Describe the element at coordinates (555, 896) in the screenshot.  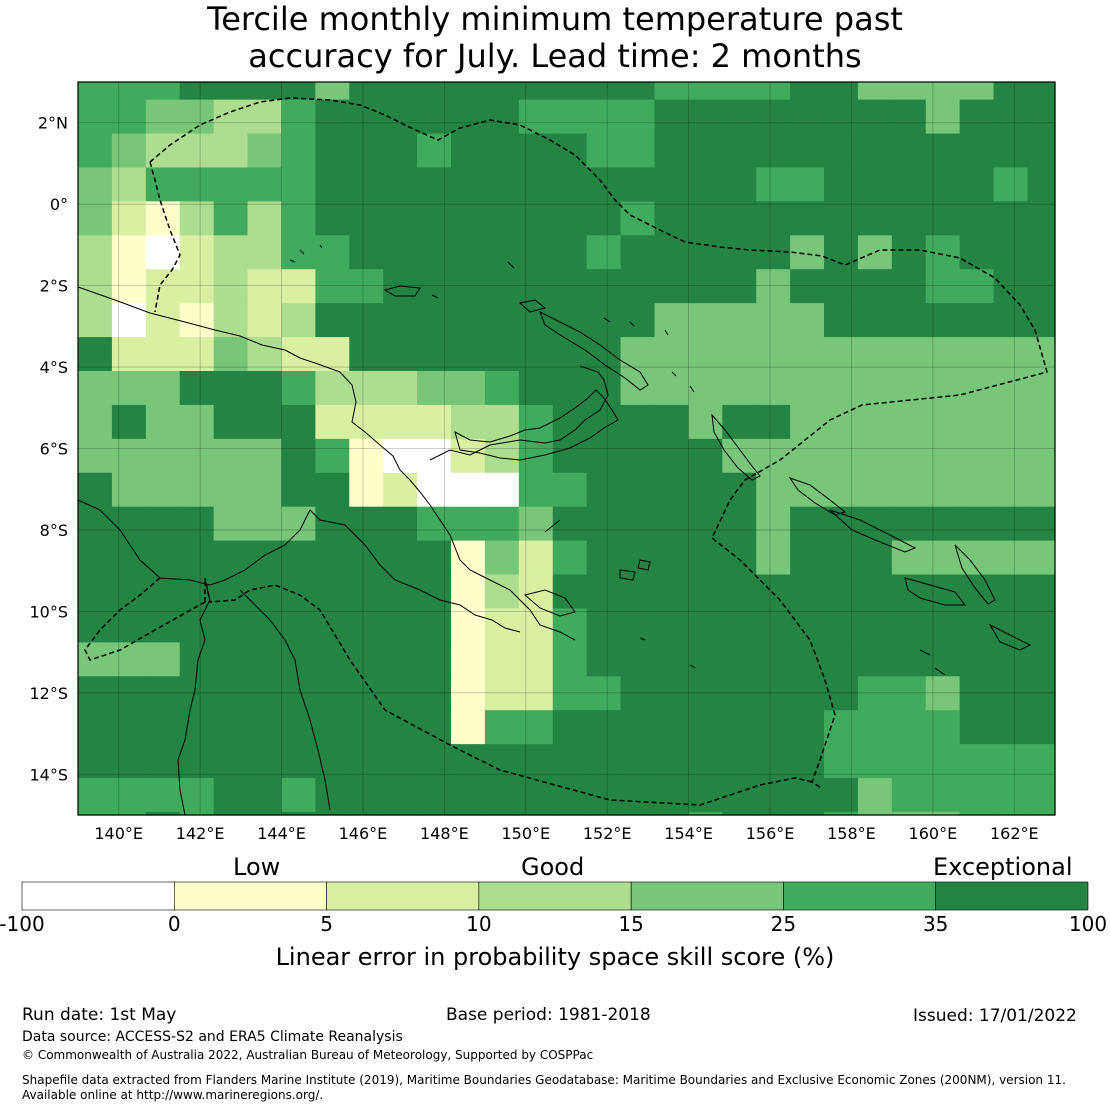
I see `colorbar-bin` at that location.